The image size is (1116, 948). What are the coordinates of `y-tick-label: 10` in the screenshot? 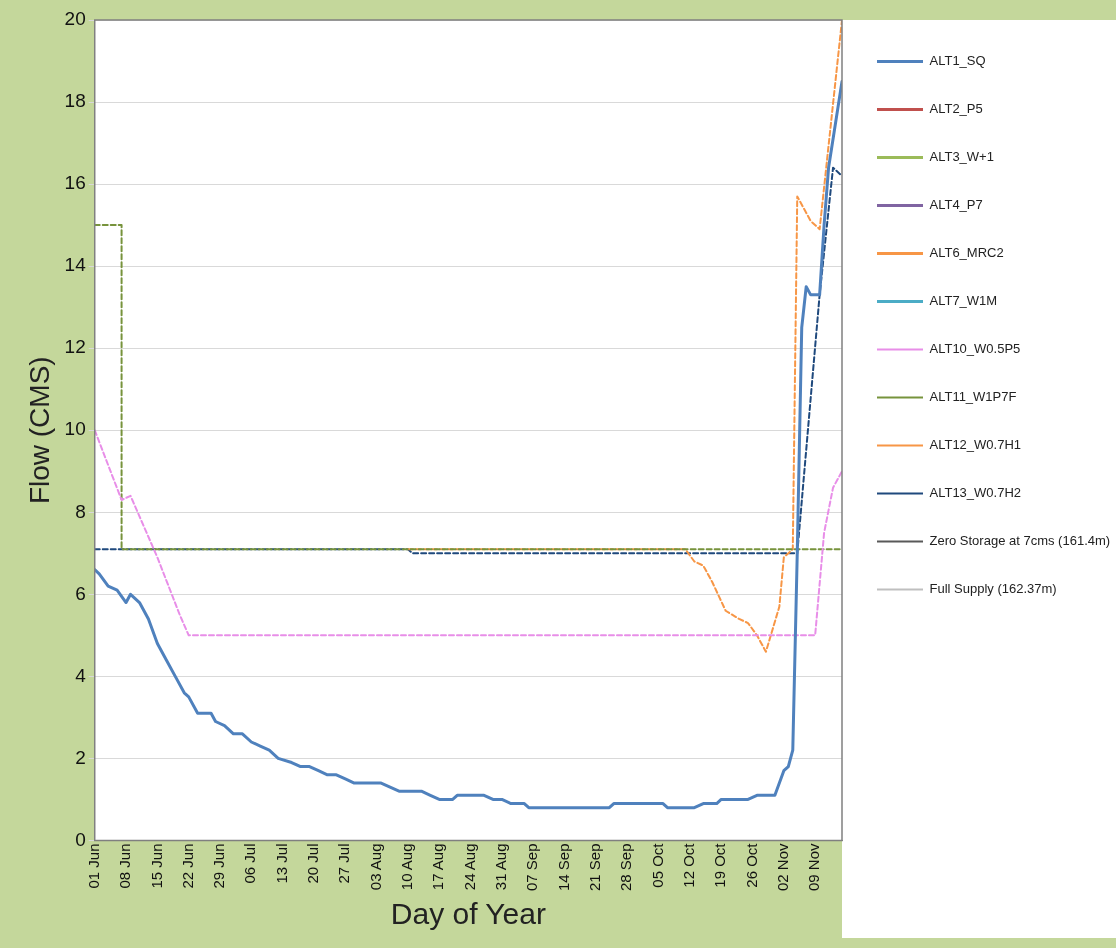 It's located at (75, 429).